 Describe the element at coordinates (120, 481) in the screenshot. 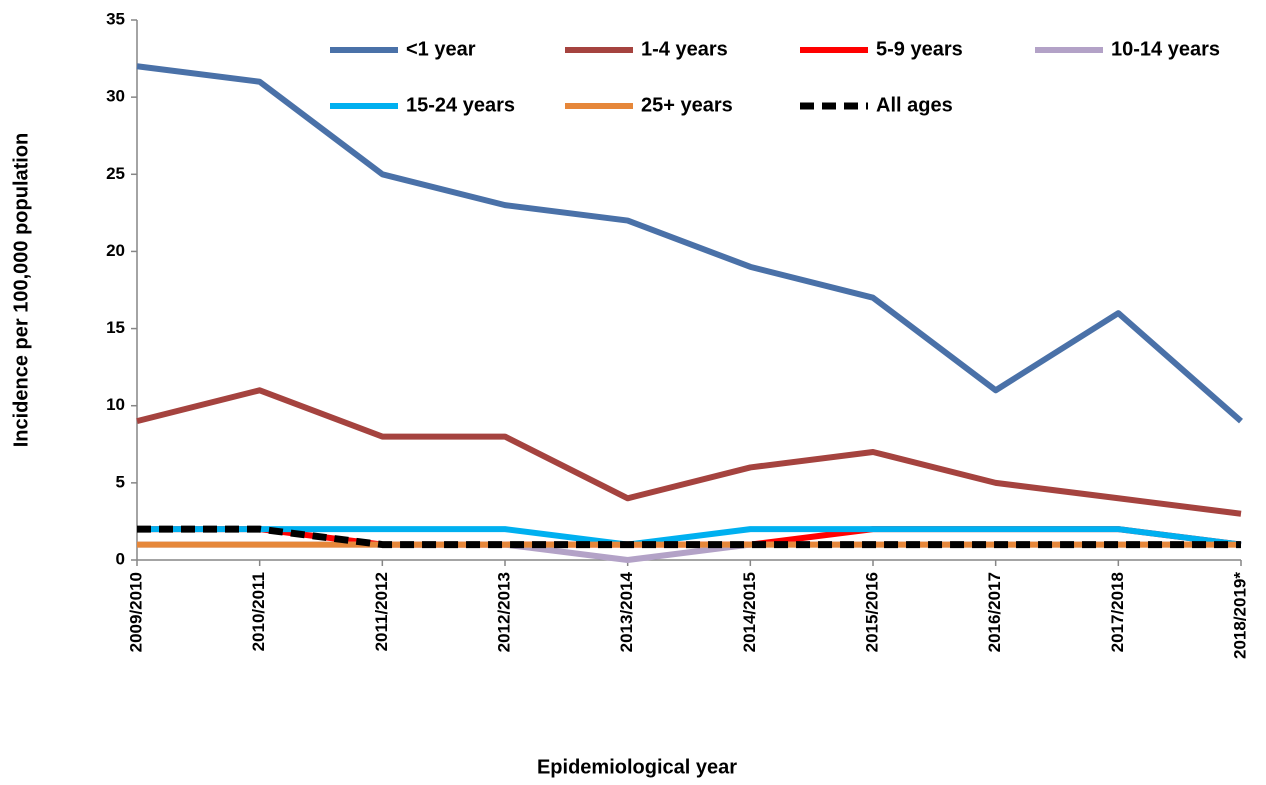

I see `y-tick-label: 5` at that location.